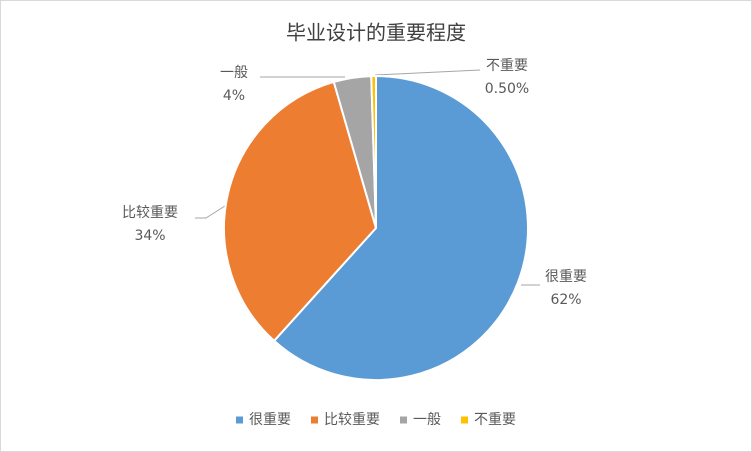 This screenshot has height=452, width=752. Describe the element at coordinates (427, 420) in the screenshot. I see `legend-label: 一般` at that location.